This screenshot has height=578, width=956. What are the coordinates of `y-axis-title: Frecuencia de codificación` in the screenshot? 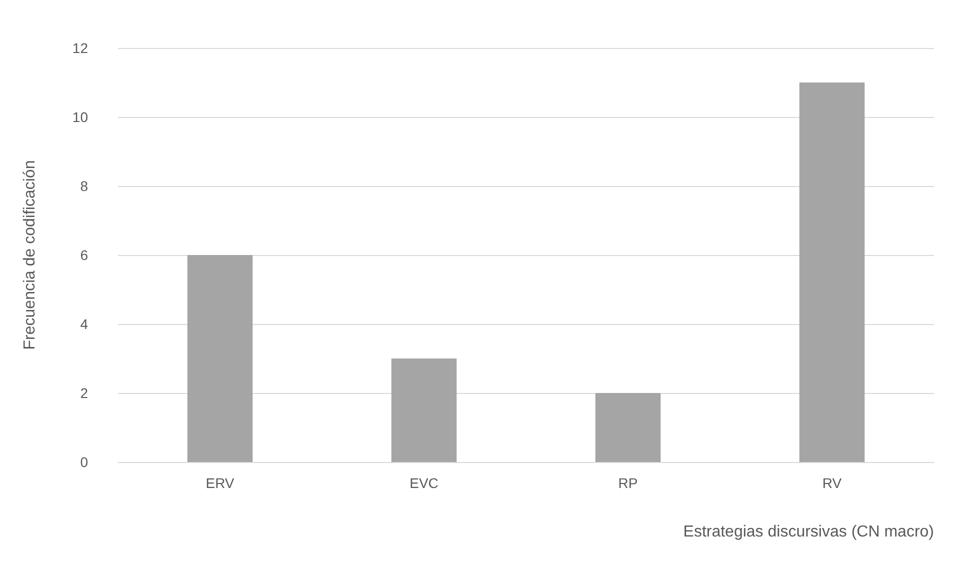 It's located at (30, 255).